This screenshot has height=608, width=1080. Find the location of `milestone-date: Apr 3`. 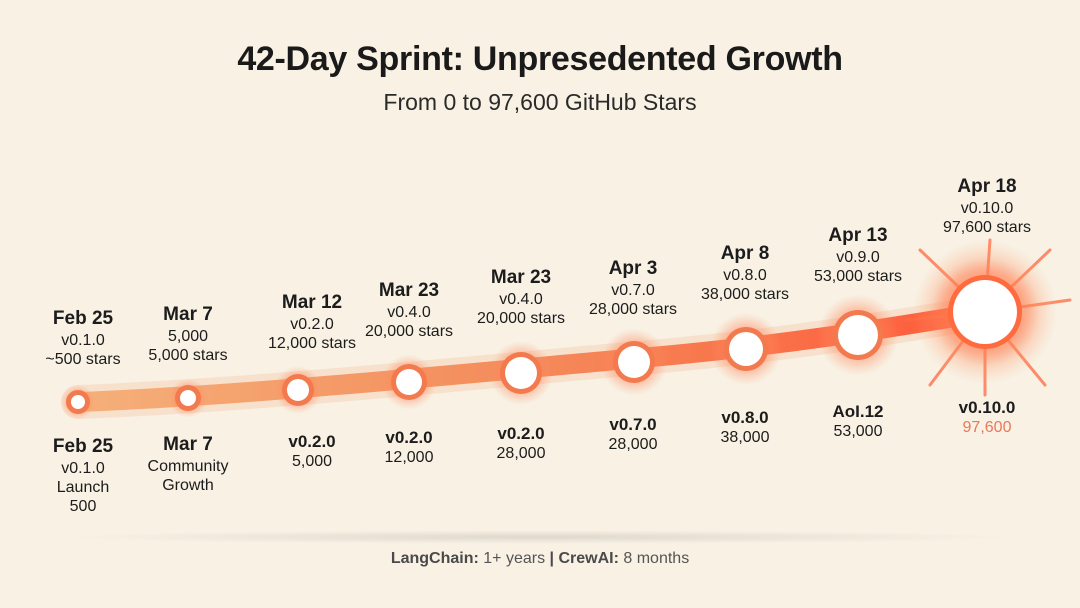

milestone-date: Apr 3 is located at coordinates (633, 268).